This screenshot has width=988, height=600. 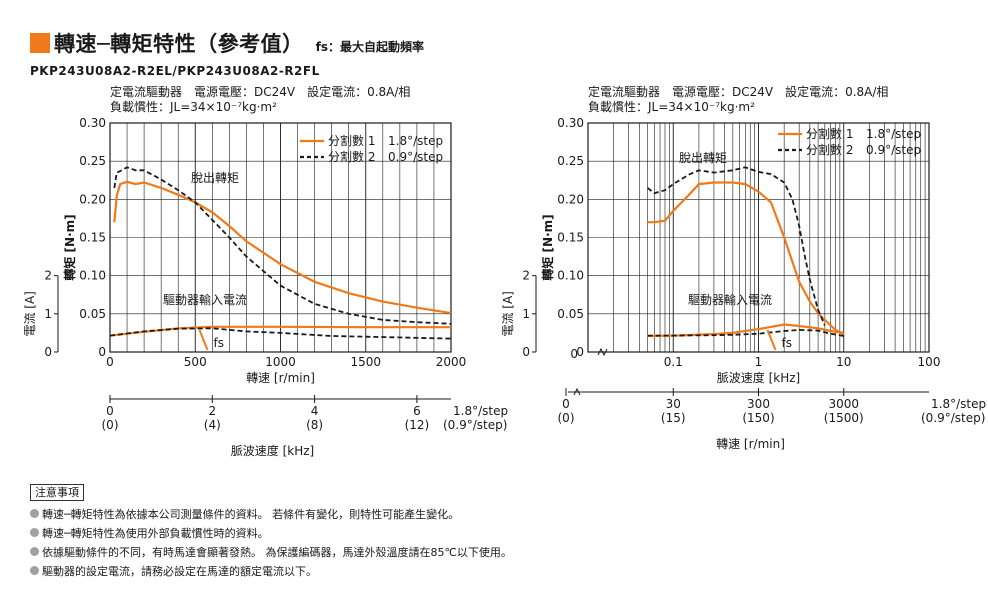 What do you see at coordinates (280, 378) in the screenshot?
I see `x-axis-label: 轉速 [r/min]` at bounding box center [280, 378].